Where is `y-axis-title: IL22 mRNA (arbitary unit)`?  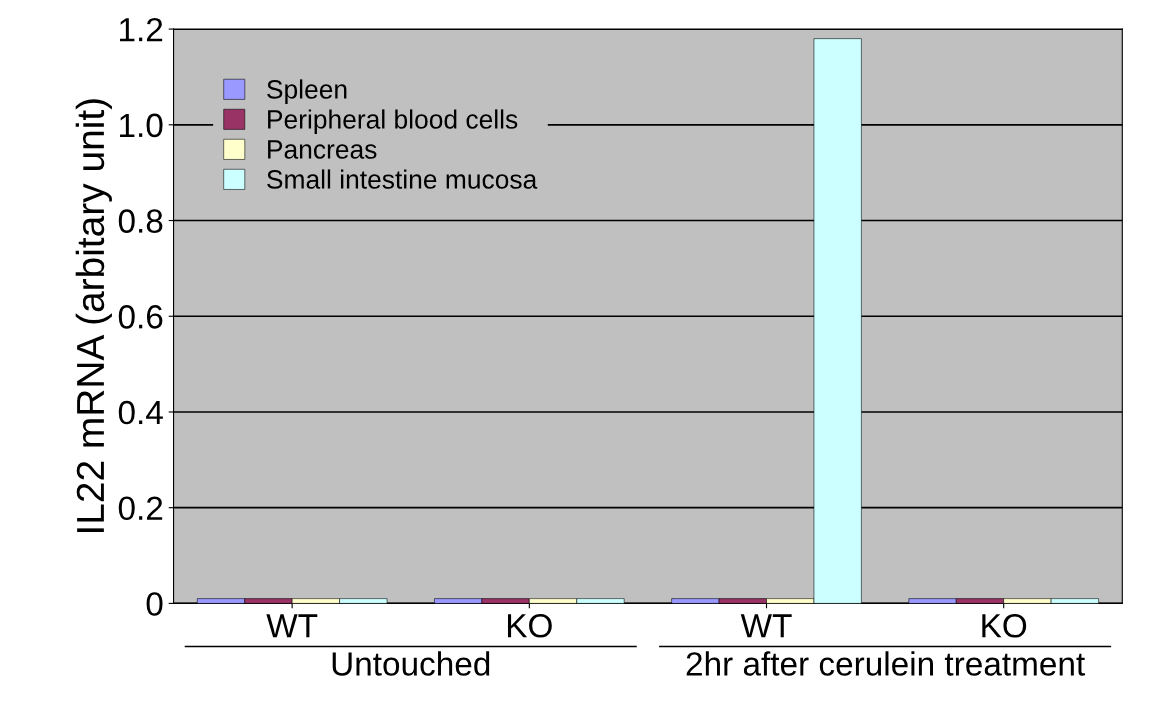
y-axis-title: IL22 mRNA (arbitary unit) is located at coordinates (93, 316).